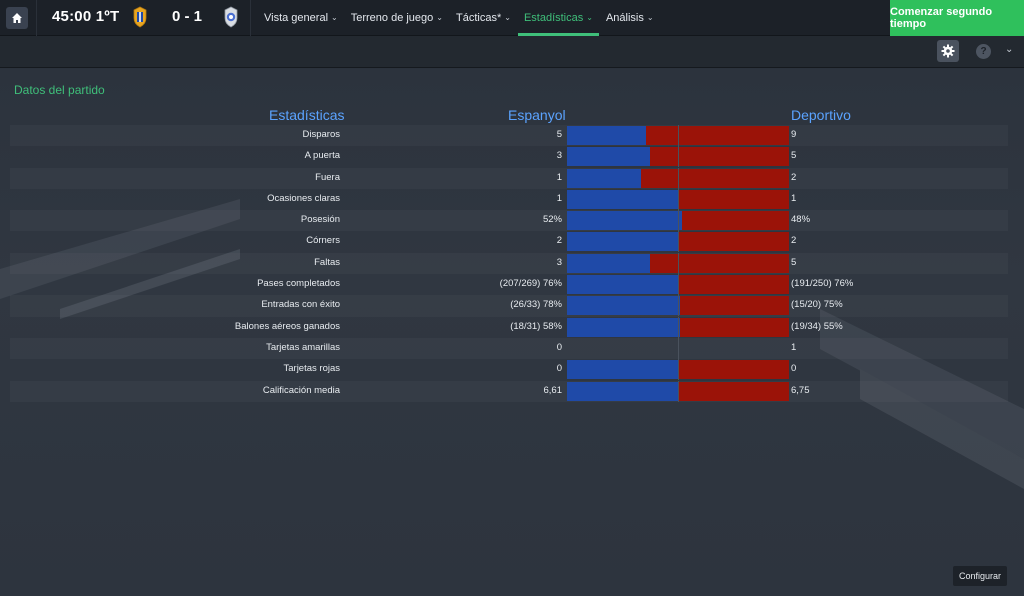 This screenshot has height=596, width=1024. What do you see at coordinates (817, 326) in the screenshot?
I see `away-value: (19/34) 55%` at bounding box center [817, 326].